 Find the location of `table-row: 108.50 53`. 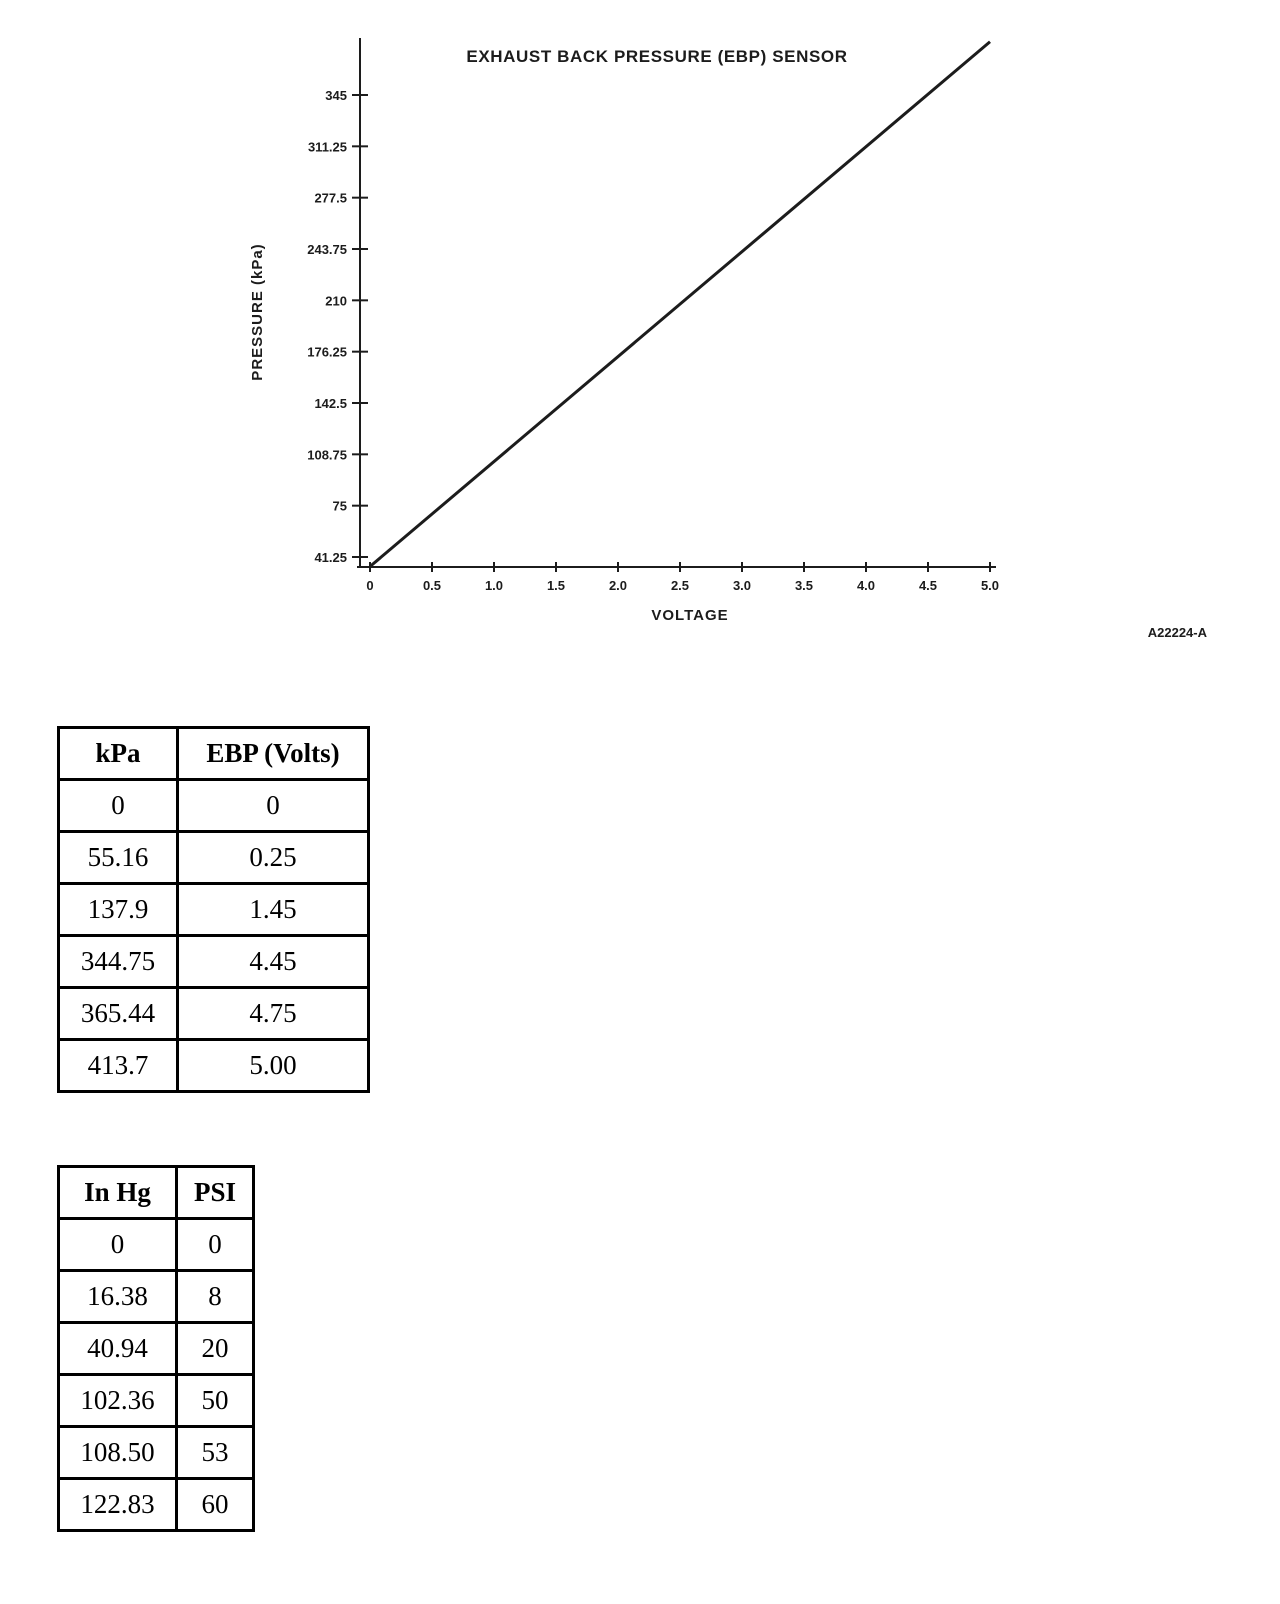

table-row: 108.50 53 is located at coordinates (156, 1452).